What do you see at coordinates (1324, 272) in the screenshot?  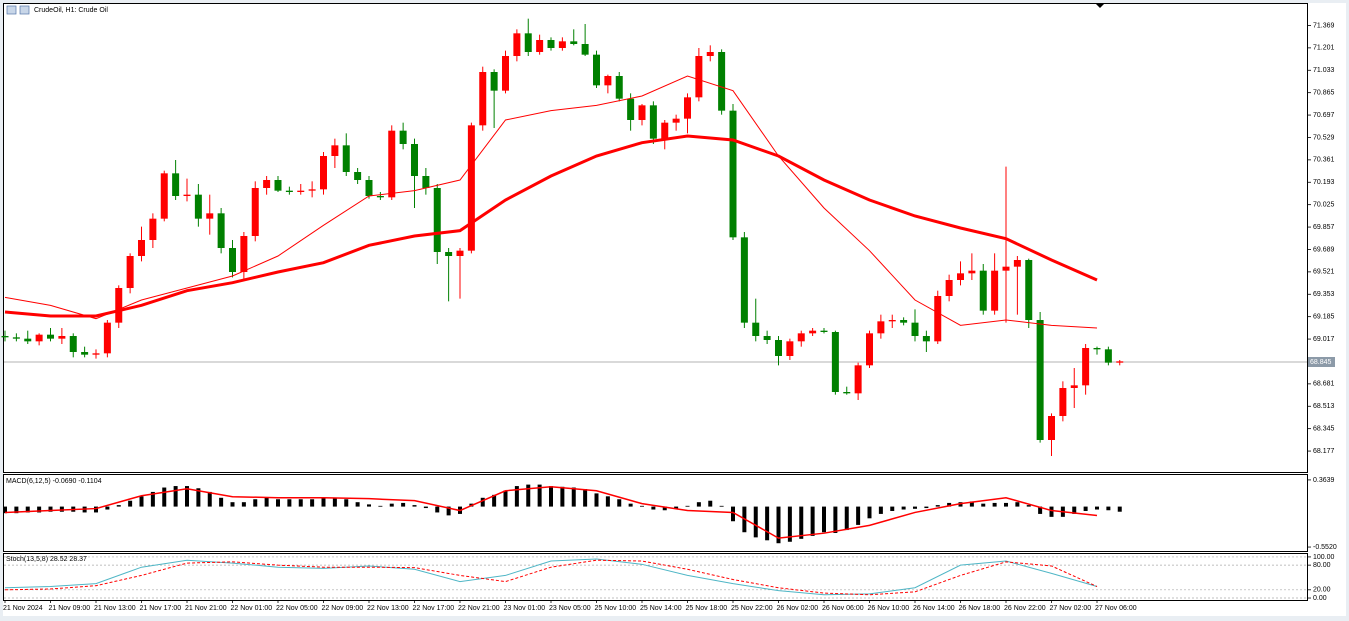 I see `y-tick-label: 69.521` at bounding box center [1324, 272].